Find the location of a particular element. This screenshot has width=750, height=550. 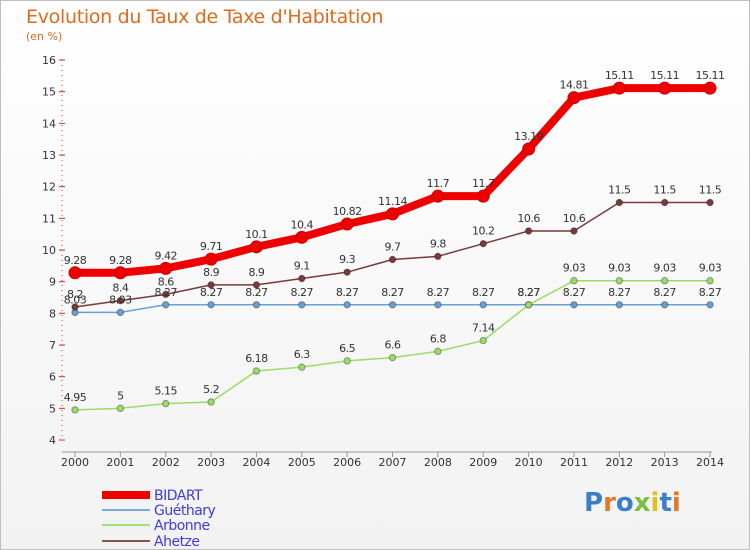

data-label: 9.42 is located at coordinates (165, 255).